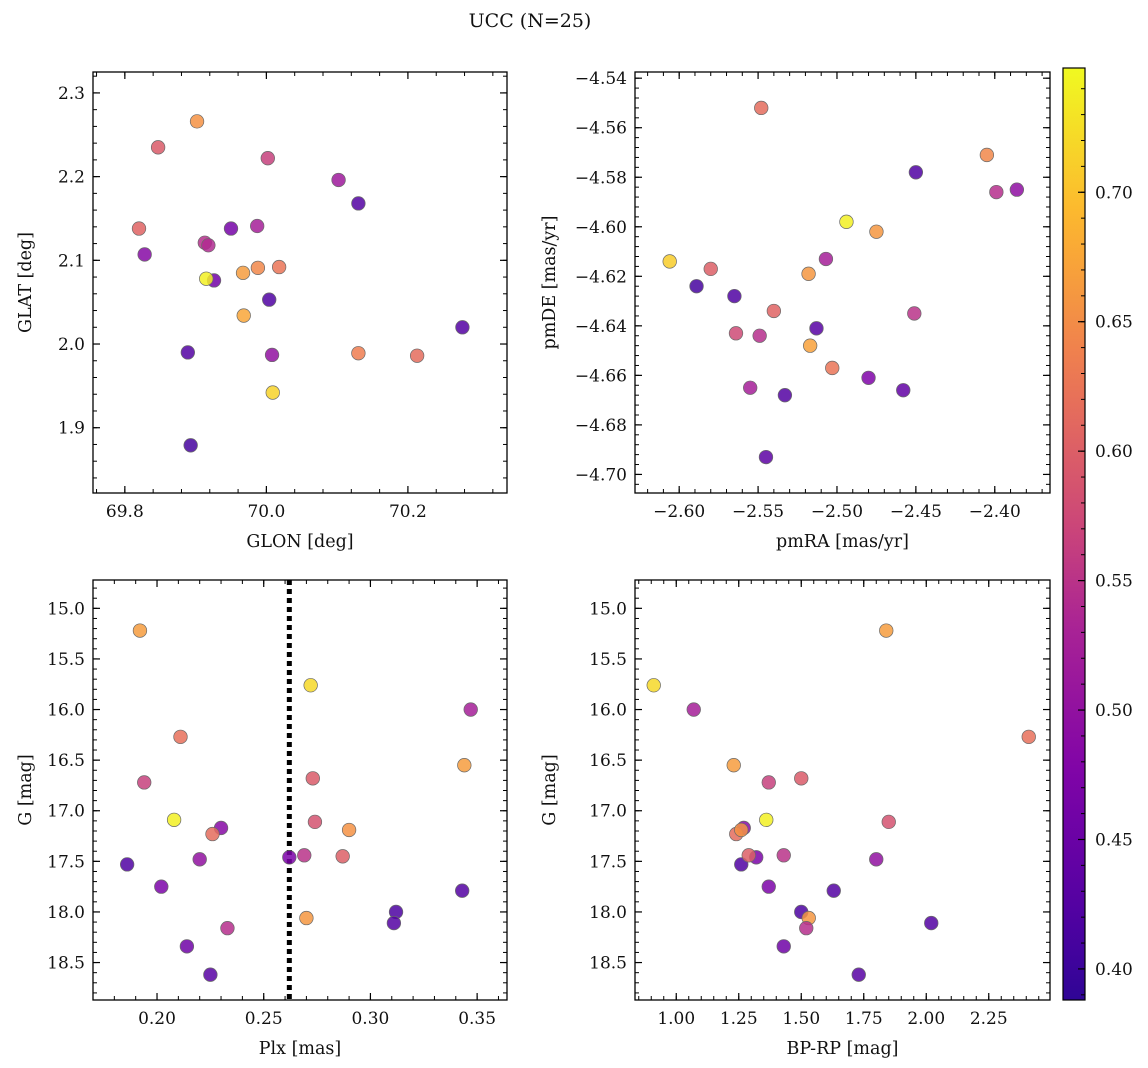 The width and height of the screenshot is (1148, 1068). Describe the element at coordinates (71, 429) in the screenshot. I see `y-tick-label: 1.9` at that location.